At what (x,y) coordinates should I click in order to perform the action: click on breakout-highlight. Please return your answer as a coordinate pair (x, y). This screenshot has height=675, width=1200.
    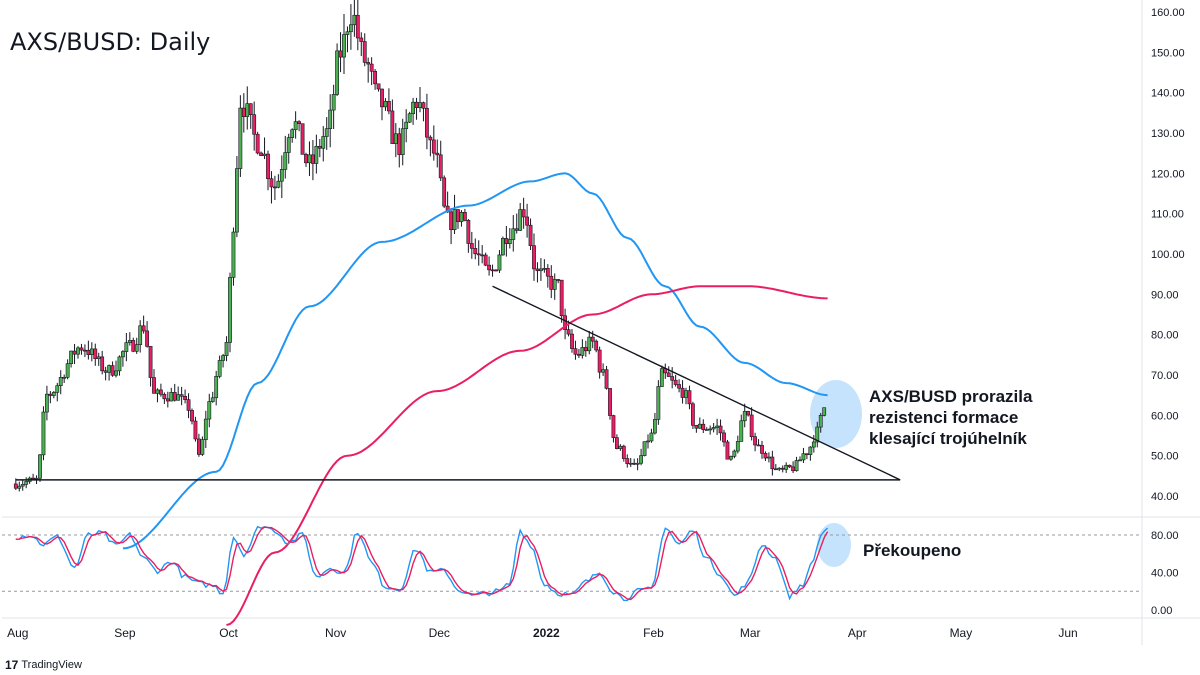
    Looking at the image, I should click on (836, 414).